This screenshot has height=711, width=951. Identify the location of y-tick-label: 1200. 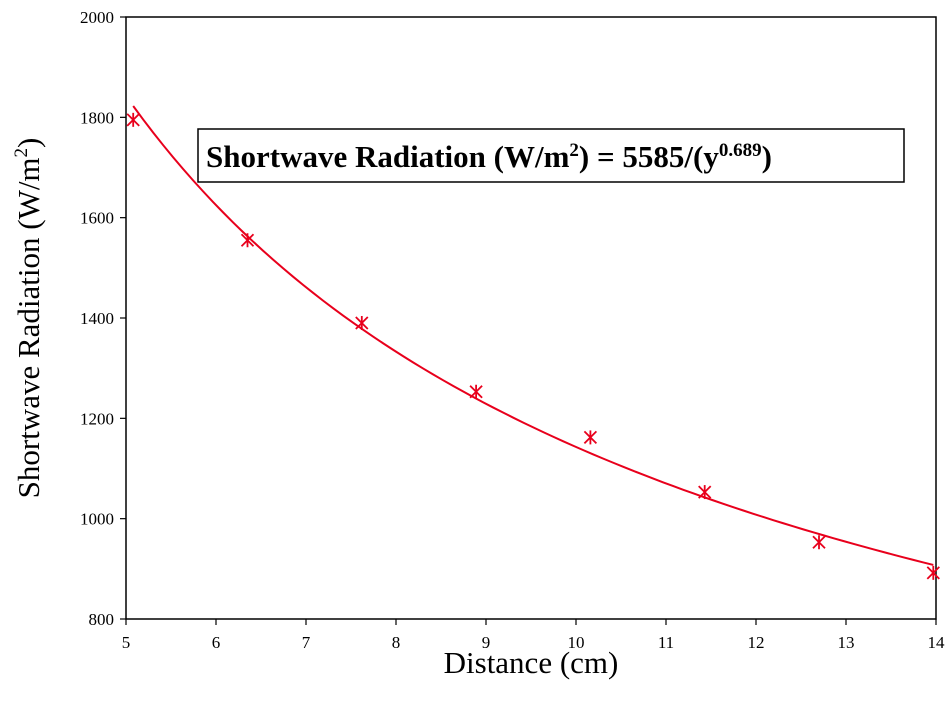
(97, 418).